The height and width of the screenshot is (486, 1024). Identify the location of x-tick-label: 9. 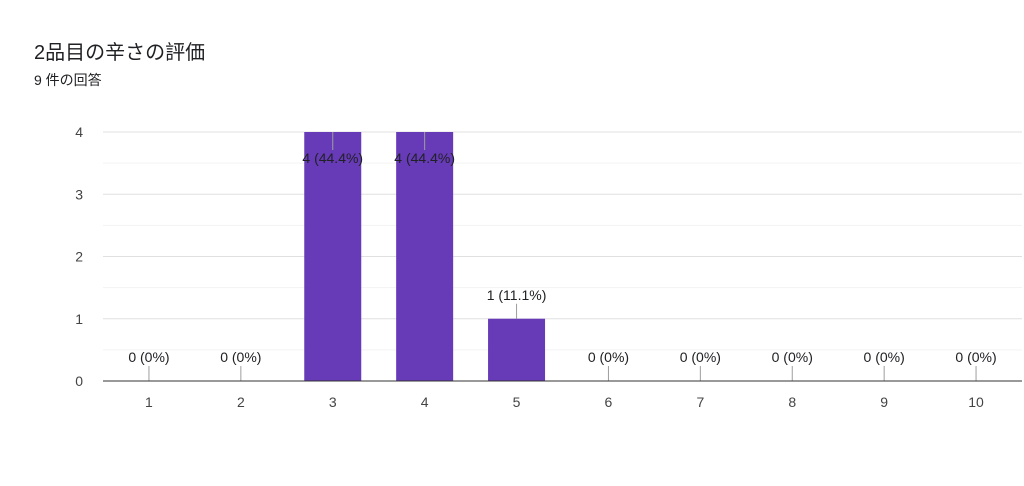
(884, 402).